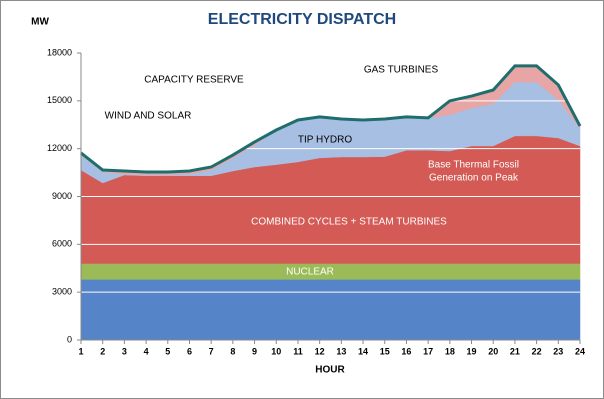  Describe the element at coordinates (148, 116) in the screenshot. I see `annotation: WIND AND SOLAR` at that location.